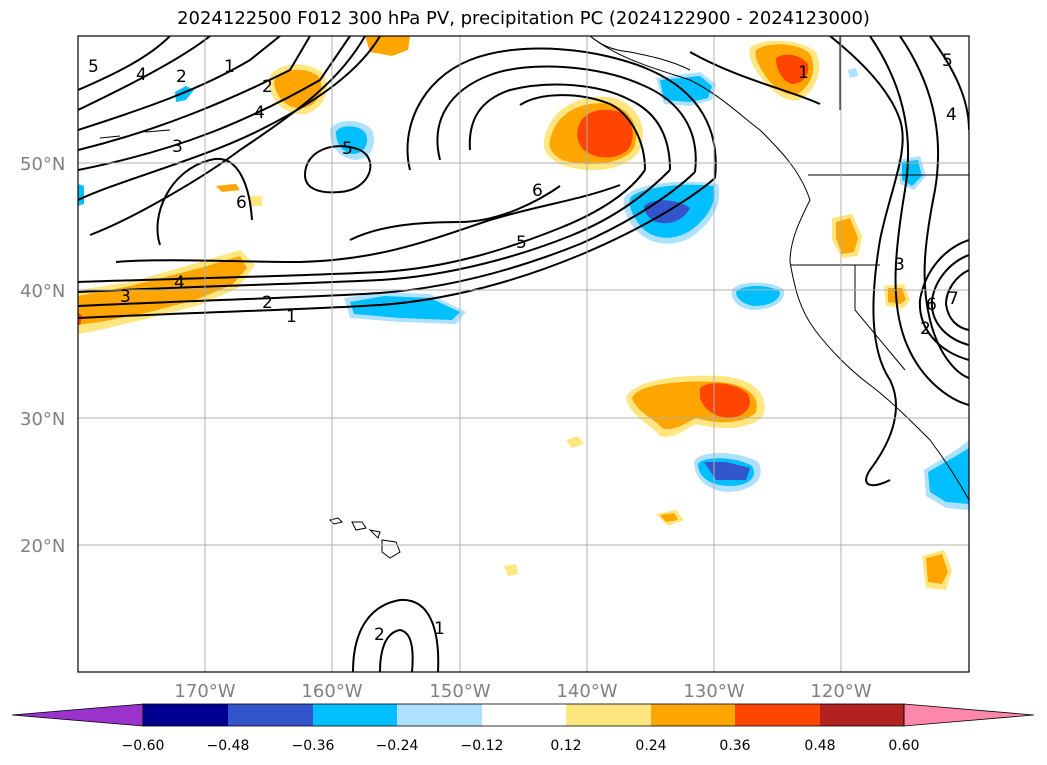 This screenshot has height=765, width=1047. What do you see at coordinates (77, 715) in the screenshot?
I see `colorbar-extend-low` at bounding box center [77, 715].